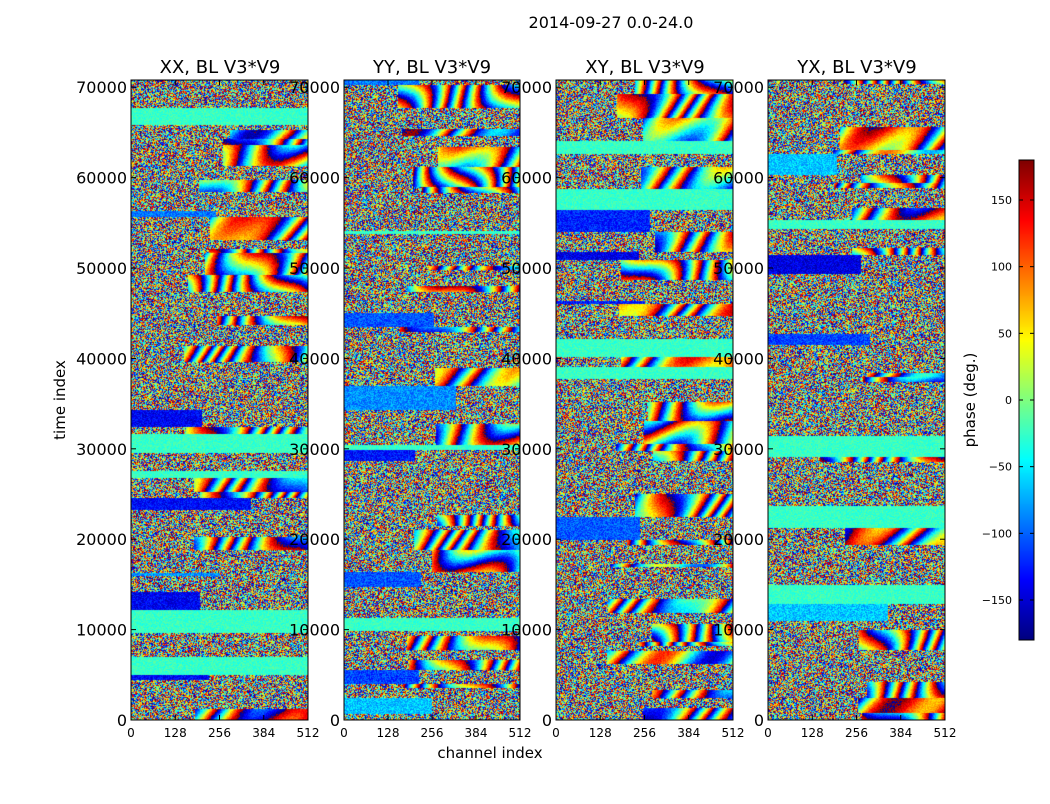 This screenshot has width=1050, height=804. I want to click on colorbar: 150 100 50 0 −50 −100 −150 phase (deg.), so click(998, 400).